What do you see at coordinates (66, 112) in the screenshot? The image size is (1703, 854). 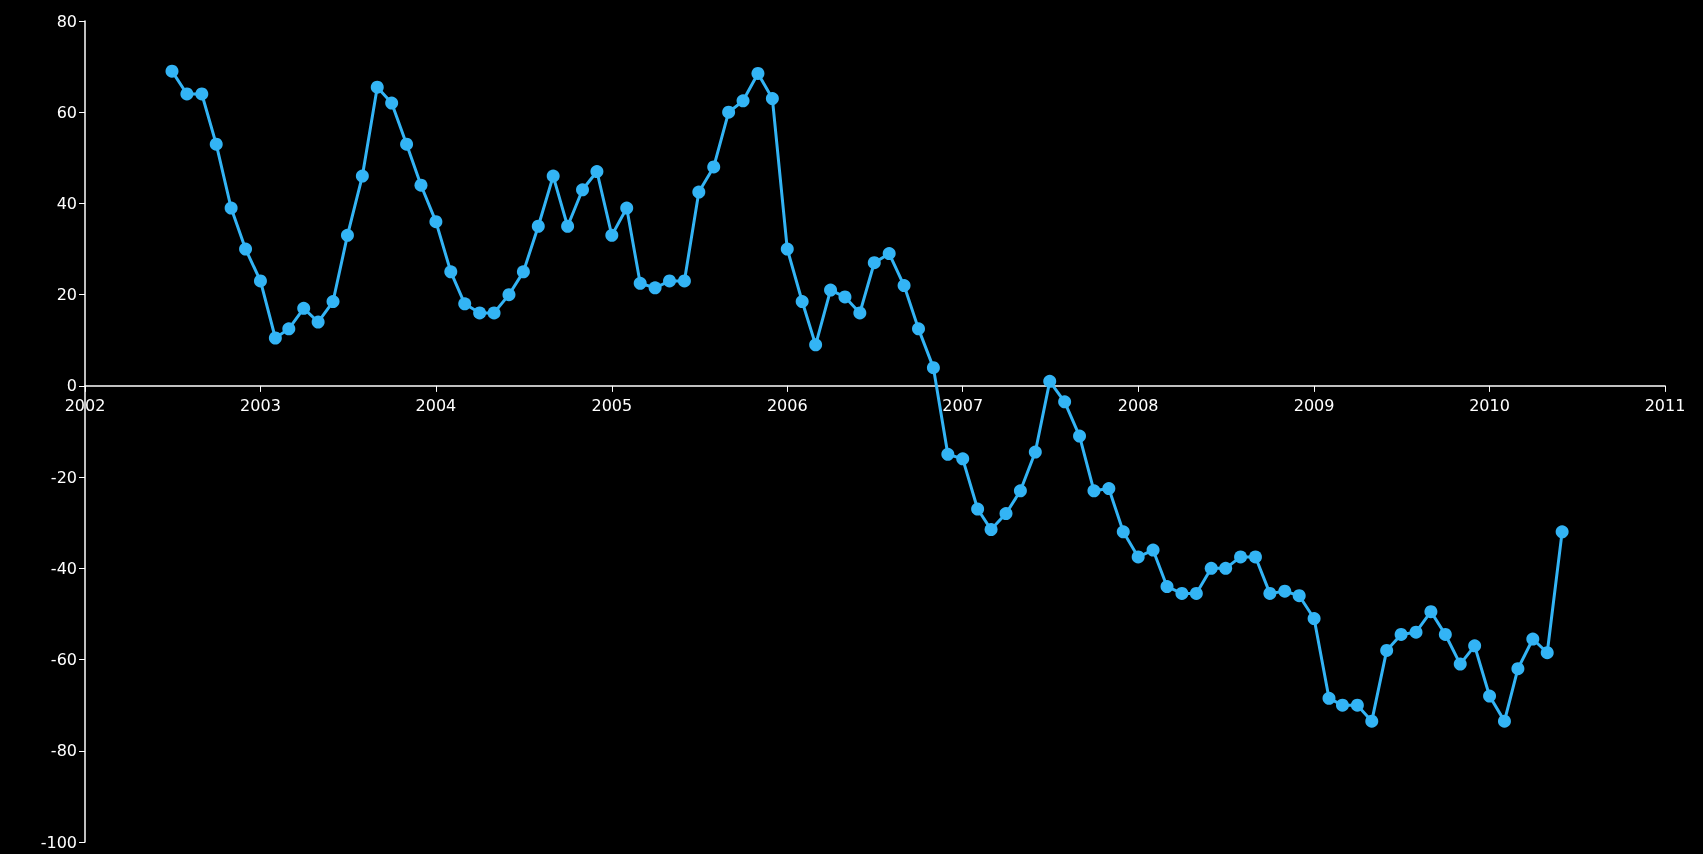 I see `y-tick-label: 60` at bounding box center [66, 112].